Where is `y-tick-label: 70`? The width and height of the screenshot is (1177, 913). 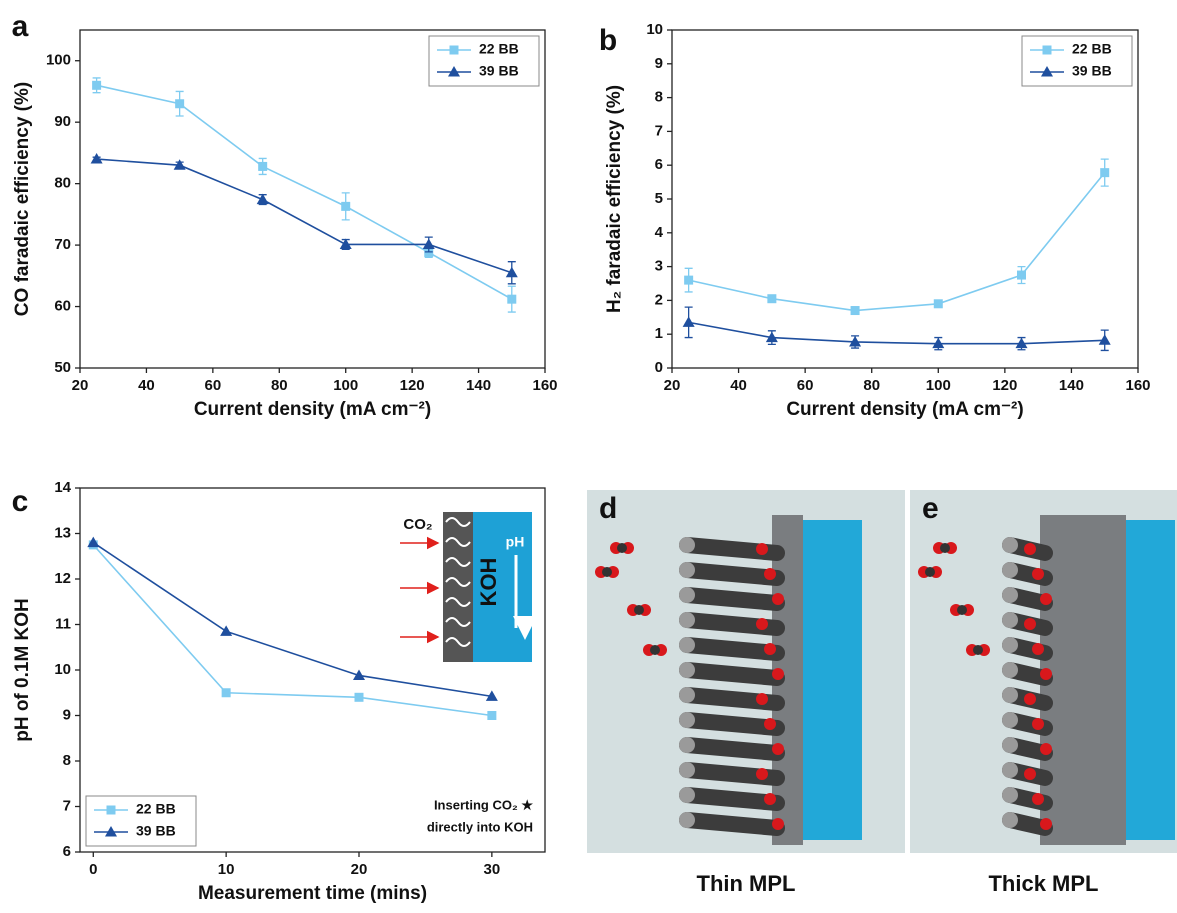
y-tick-label: 70 is located at coordinates (62, 244).